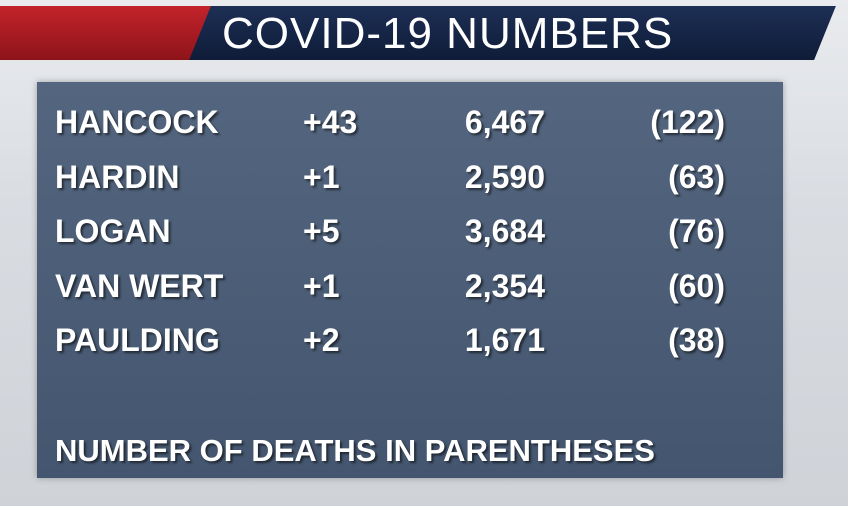 This screenshot has width=848, height=506. Describe the element at coordinates (696, 176) in the screenshot. I see `deaths: (63)` at that location.